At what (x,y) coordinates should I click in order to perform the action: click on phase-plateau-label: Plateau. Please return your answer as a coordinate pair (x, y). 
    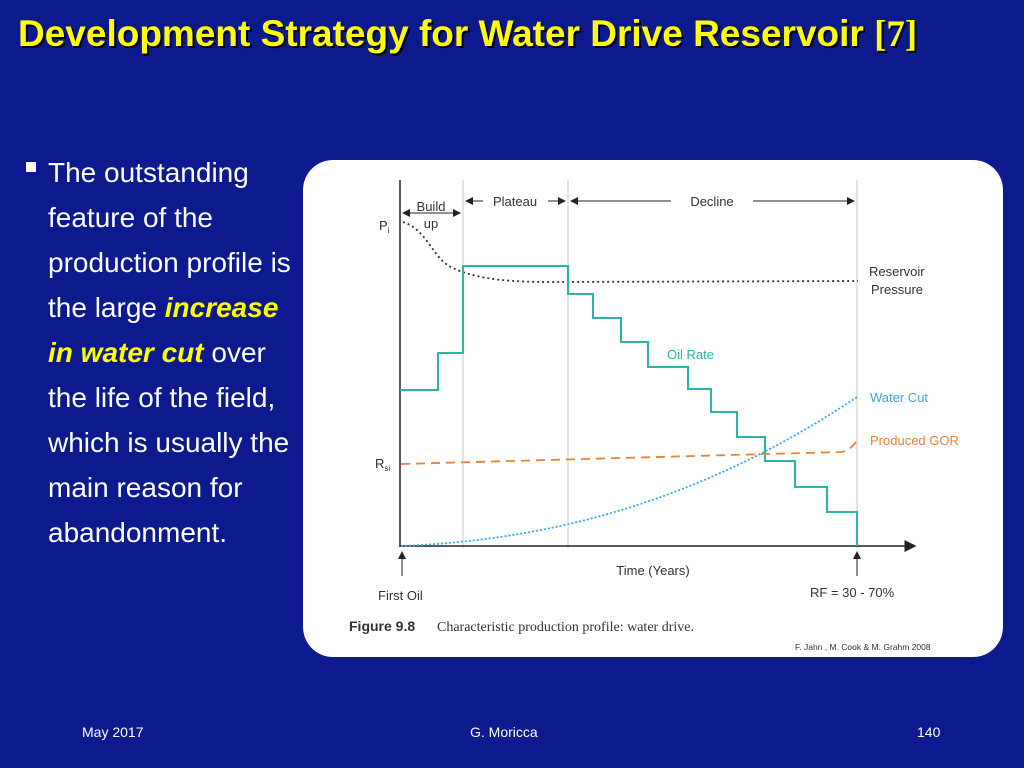
    Looking at the image, I should click on (515, 201).